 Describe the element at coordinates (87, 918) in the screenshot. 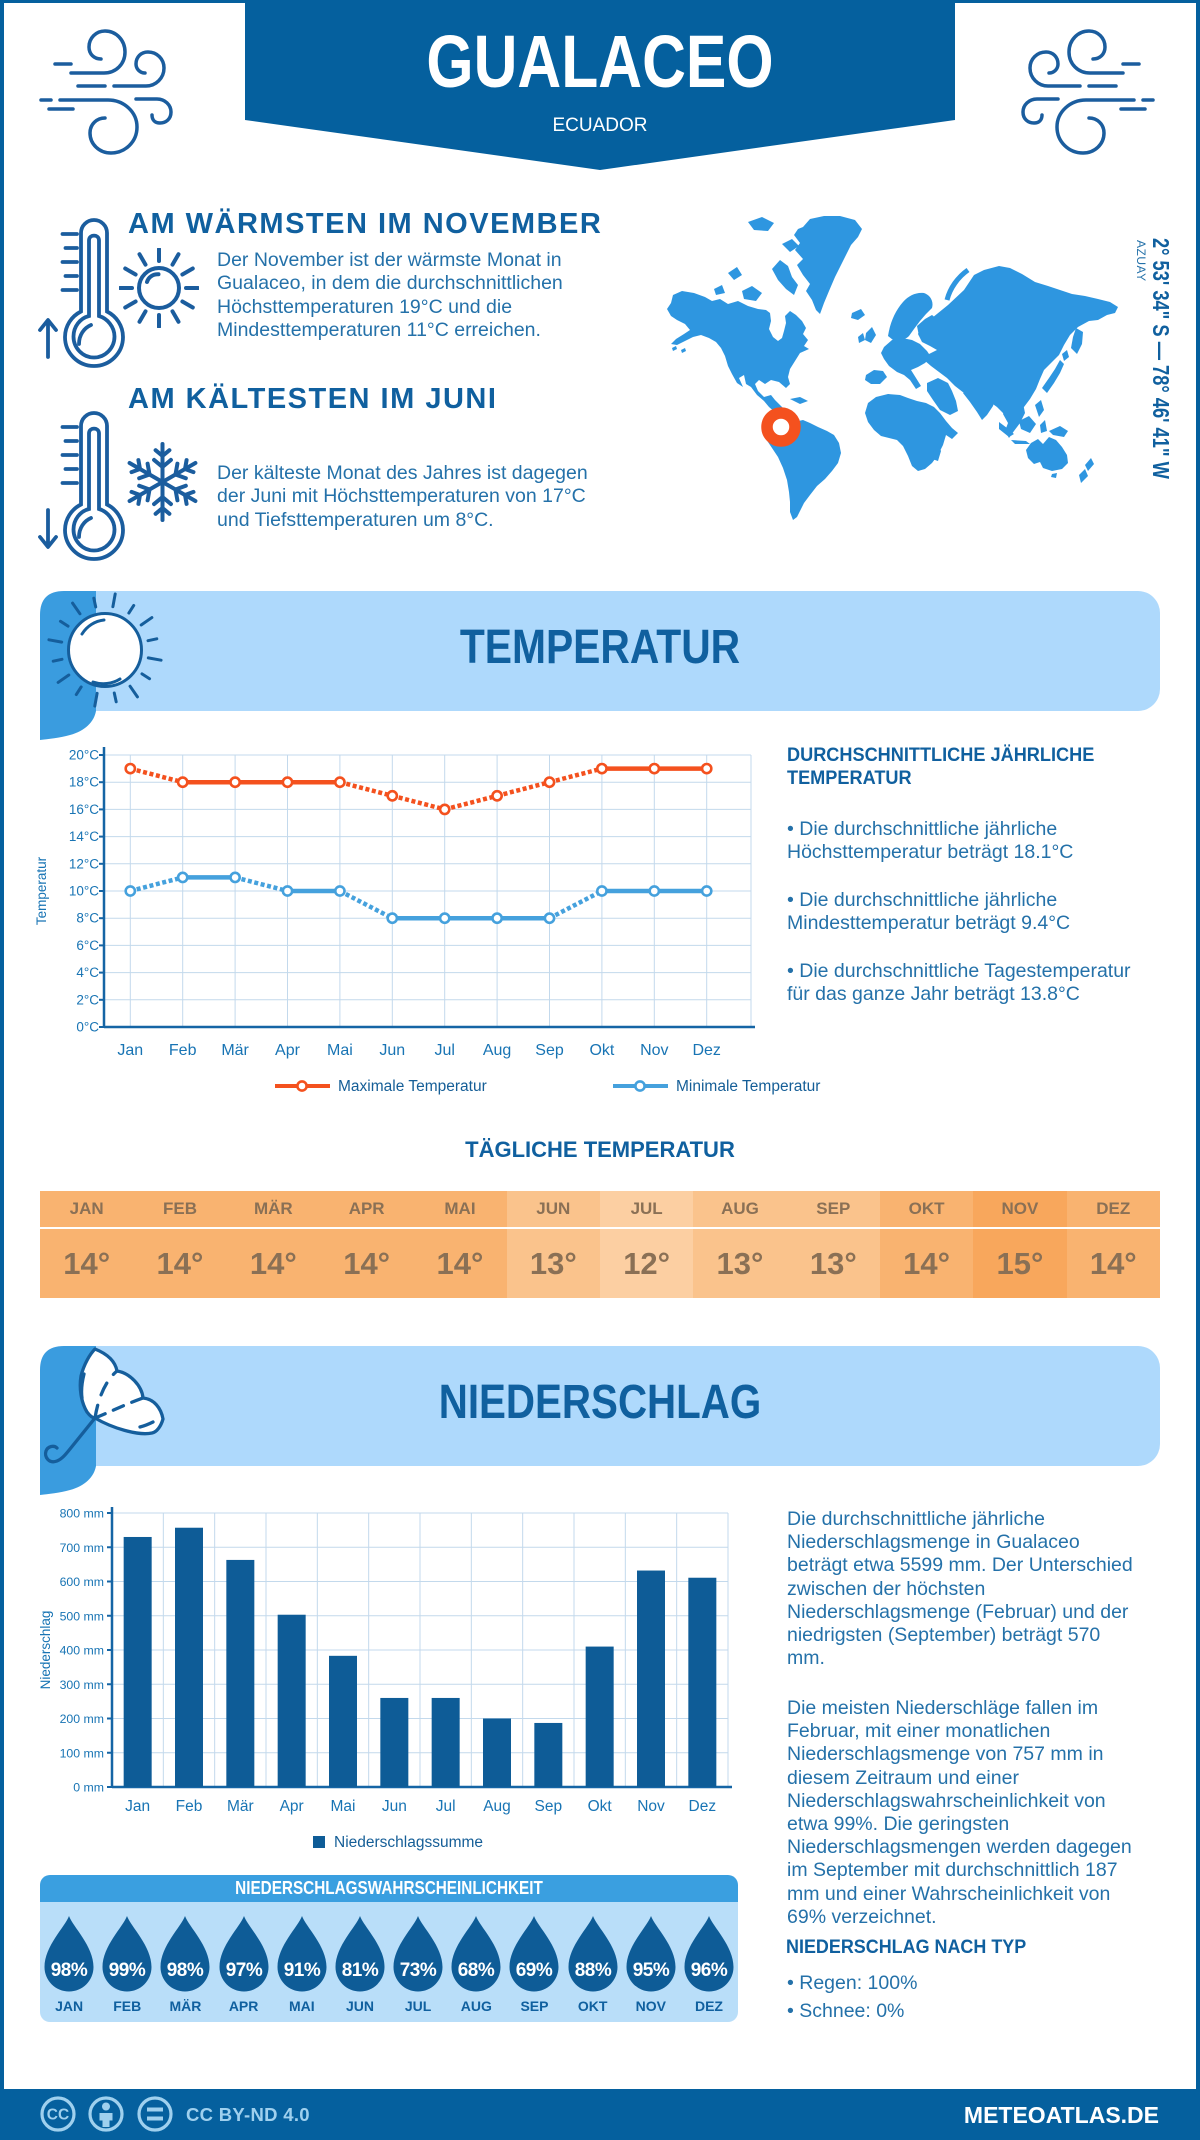

I see `svg-text: 8°C` at that location.